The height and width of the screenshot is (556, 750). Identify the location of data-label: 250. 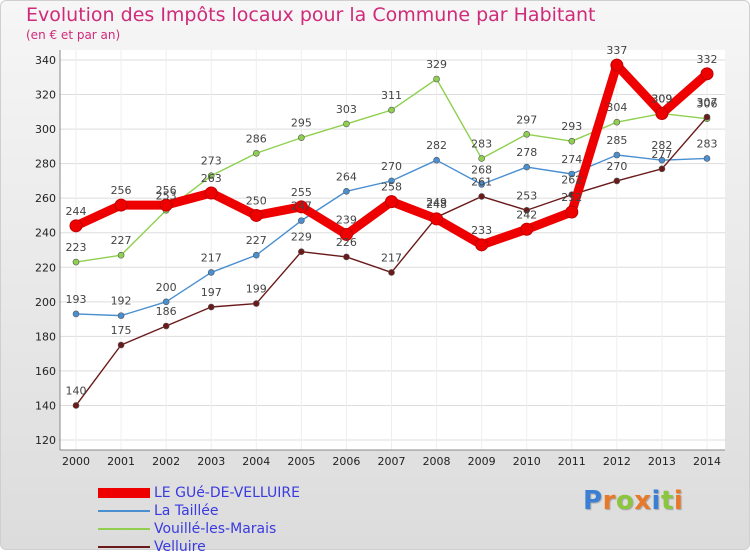
(256, 200).